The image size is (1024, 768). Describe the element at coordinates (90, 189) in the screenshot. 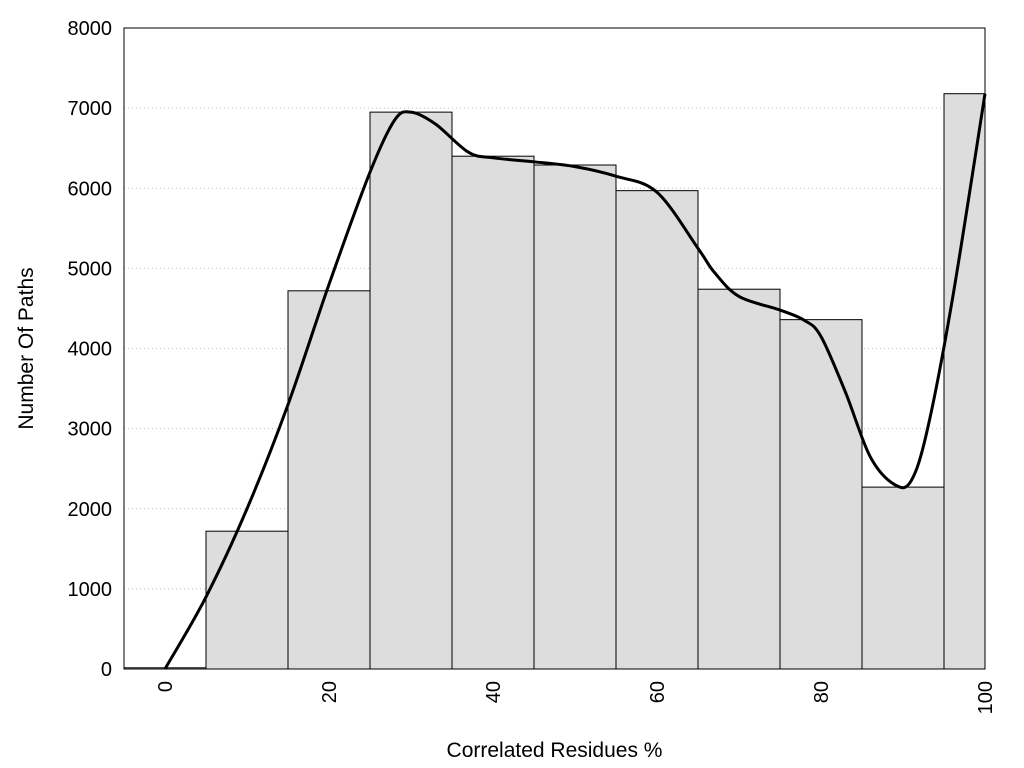

I see `y-tick-label: 6000` at that location.